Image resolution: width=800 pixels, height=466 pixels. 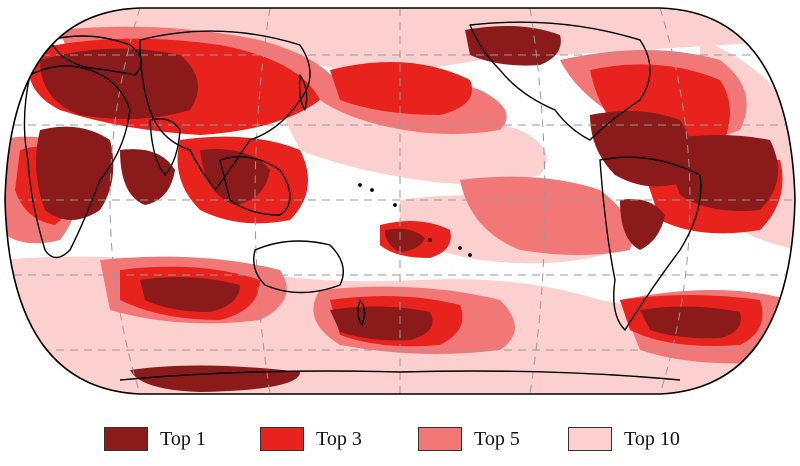 I want to click on legend-swatch-top3, so click(x=282, y=439).